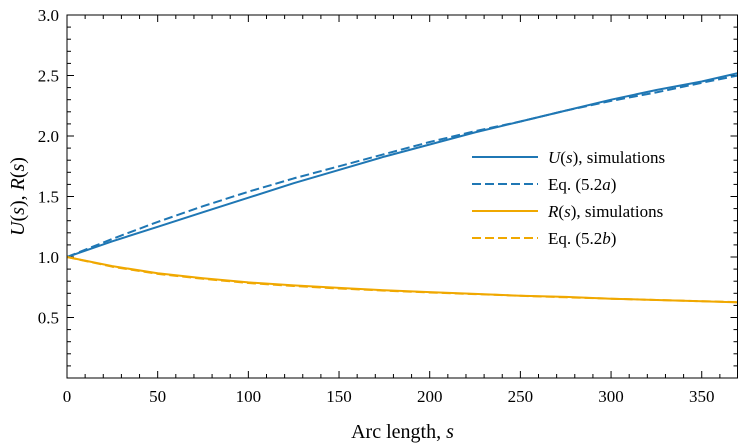 The height and width of the screenshot is (445, 738). Describe the element at coordinates (48, 197) in the screenshot. I see `y-tick-label: 1.5` at that location.